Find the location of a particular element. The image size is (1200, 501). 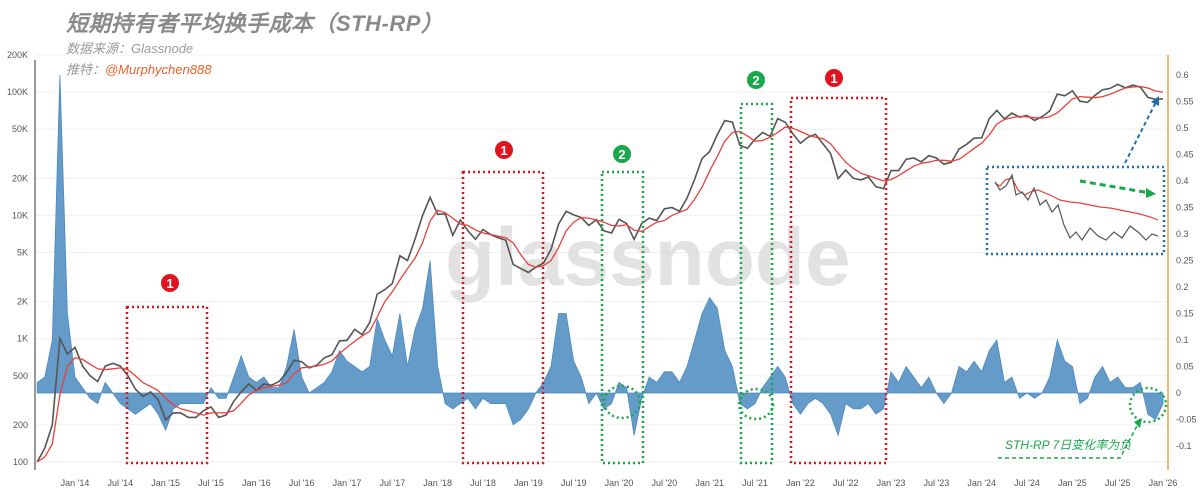

right-tick-label: -0.05 is located at coordinates (1186, 420).